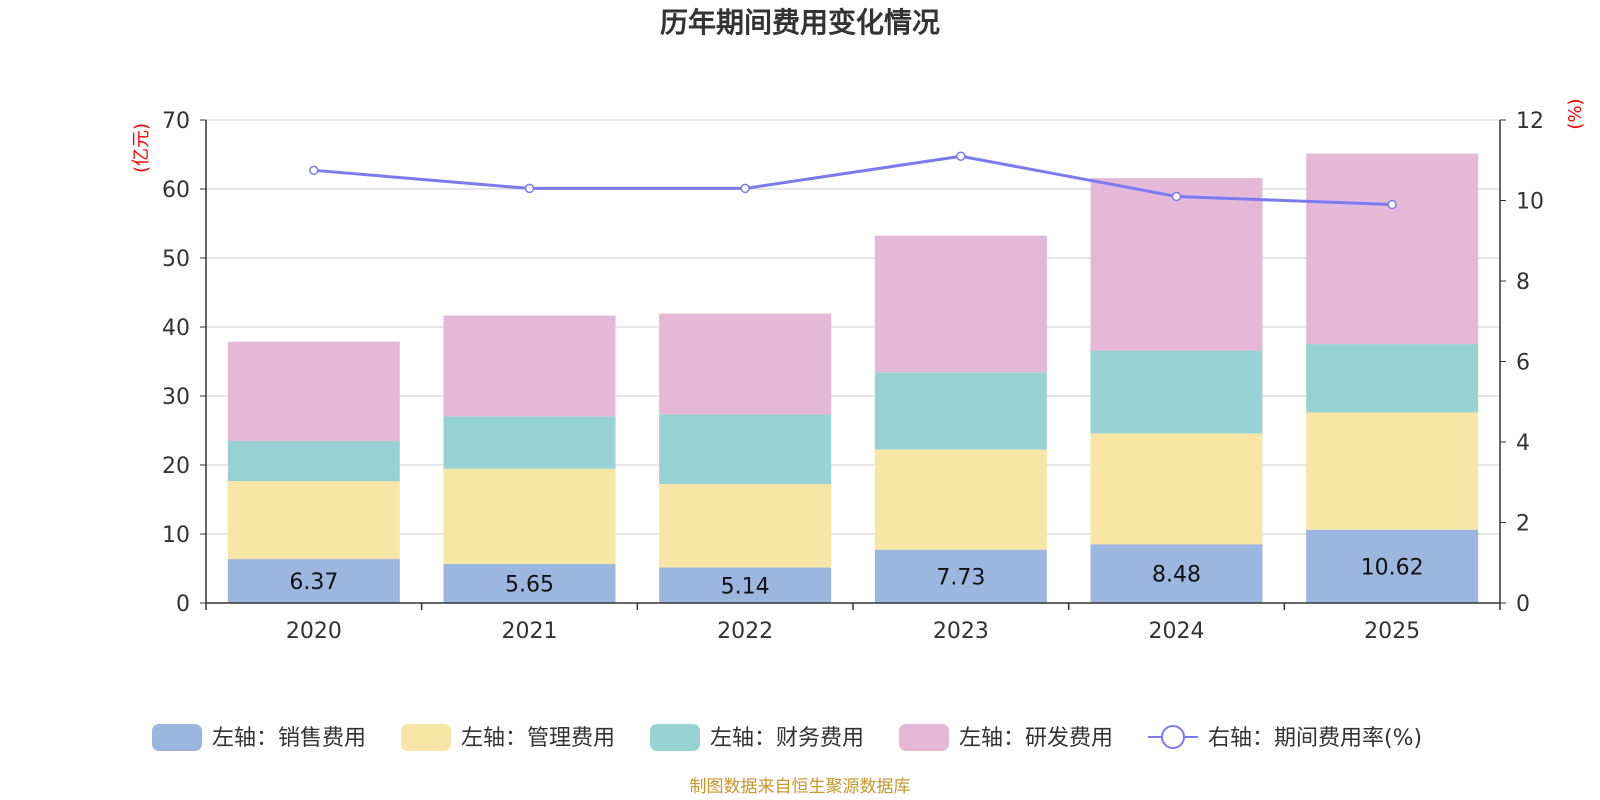  Describe the element at coordinates (800, 787) in the screenshot. I see `data-source: 制图数据来自恒生聚源数据库` at that location.